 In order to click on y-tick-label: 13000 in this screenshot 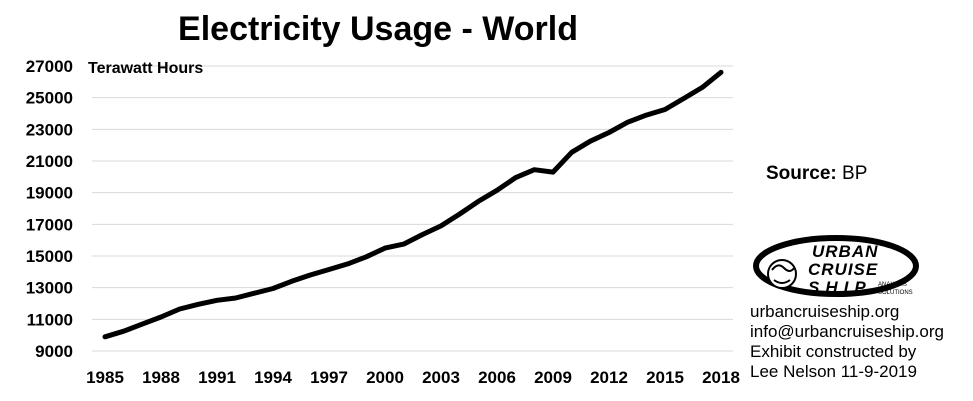, I will do `click(49, 288)`.